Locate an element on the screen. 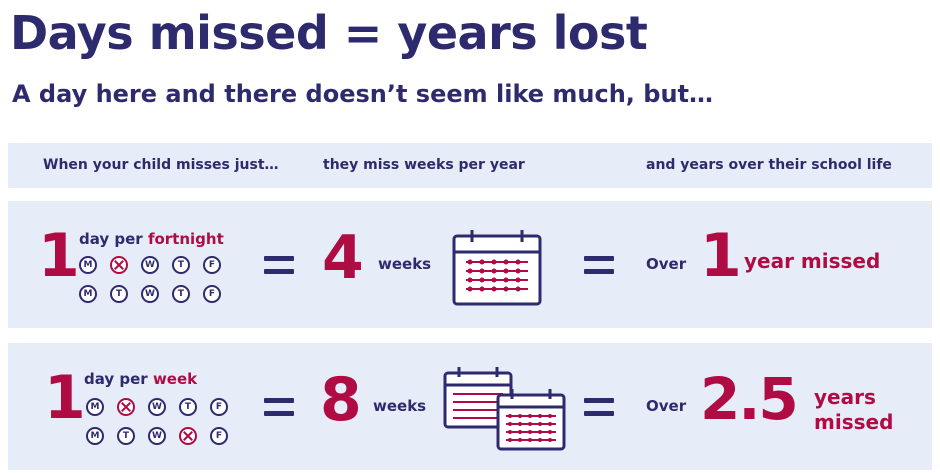 This screenshot has width=940, height=473. label-period: week is located at coordinates (175, 379).